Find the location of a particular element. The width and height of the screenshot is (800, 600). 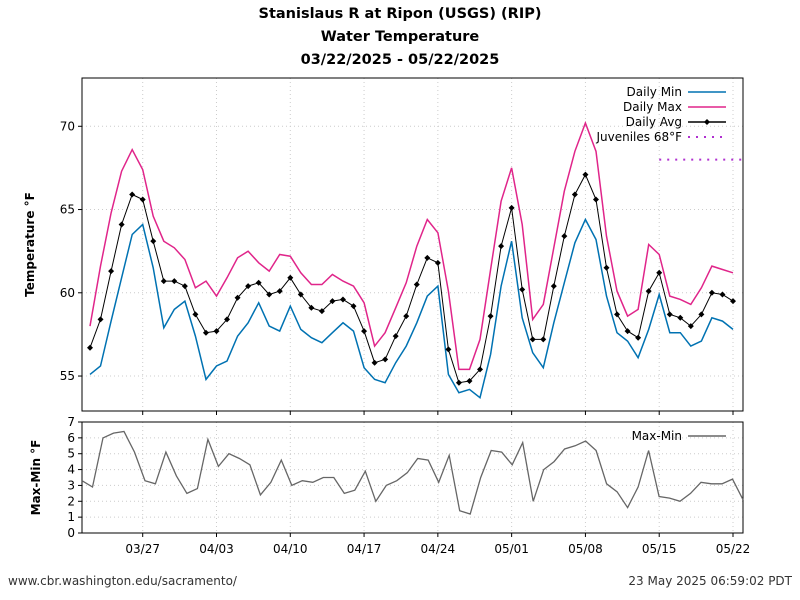

y-tick-label: 4 is located at coordinates (71, 470).